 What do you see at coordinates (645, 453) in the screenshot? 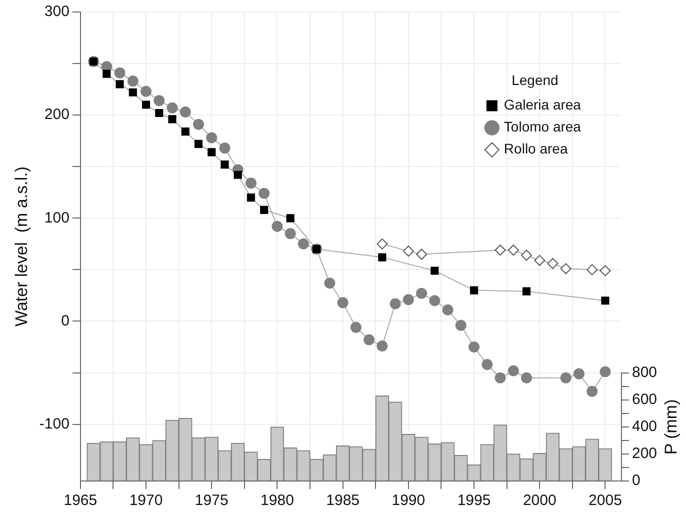
I see `y2-tick-label: 200` at bounding box center [645, 453].